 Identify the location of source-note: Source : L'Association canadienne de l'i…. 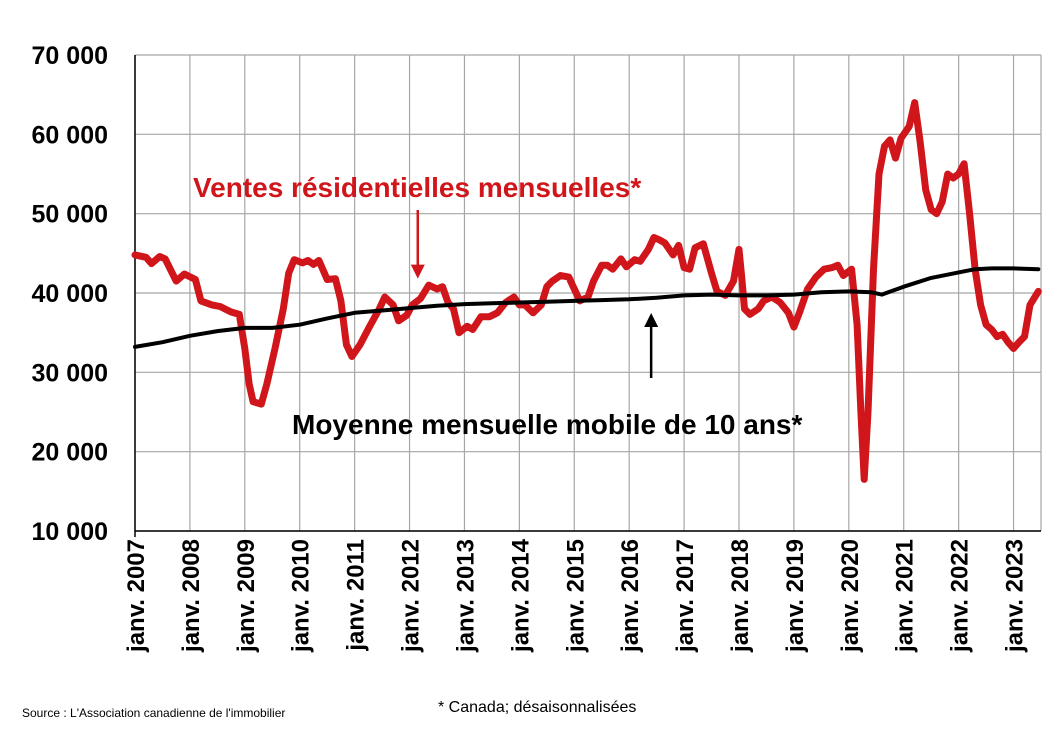
(154, 713).